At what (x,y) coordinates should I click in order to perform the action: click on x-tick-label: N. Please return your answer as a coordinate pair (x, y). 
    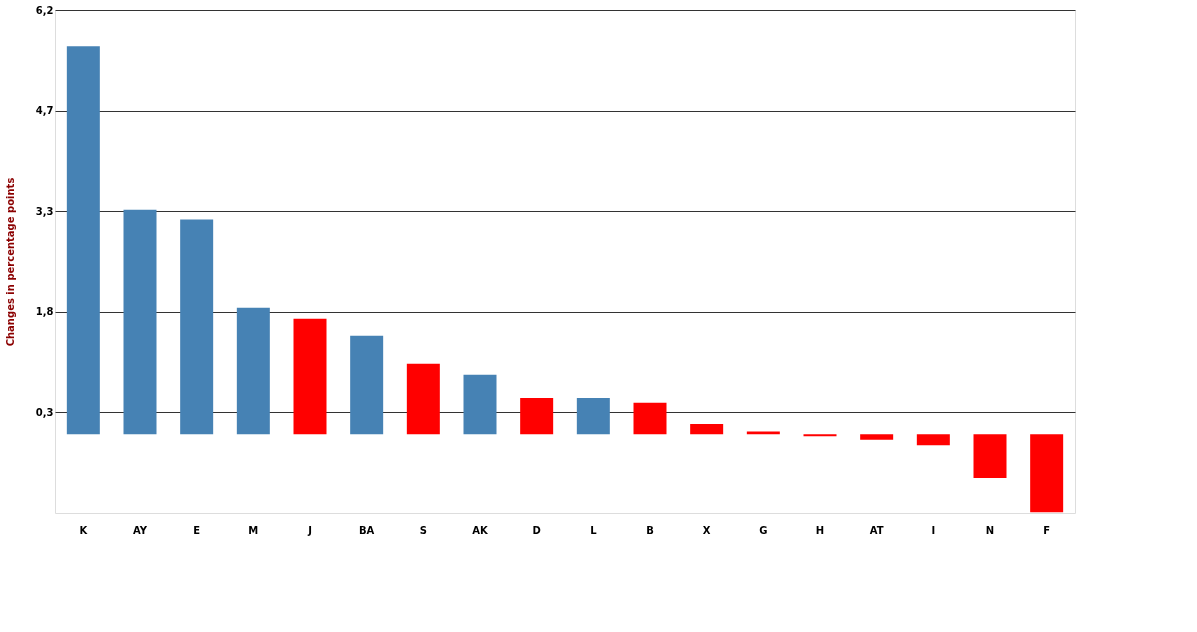
    Looking at the image, I should click on (990, 530).